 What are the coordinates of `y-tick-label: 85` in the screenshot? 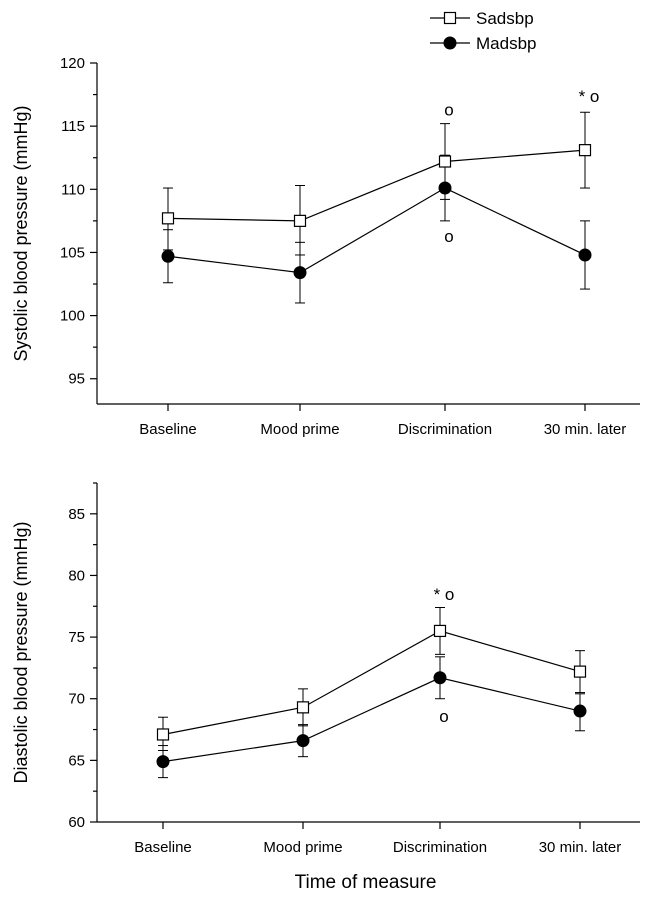 It's located at (76, 514).